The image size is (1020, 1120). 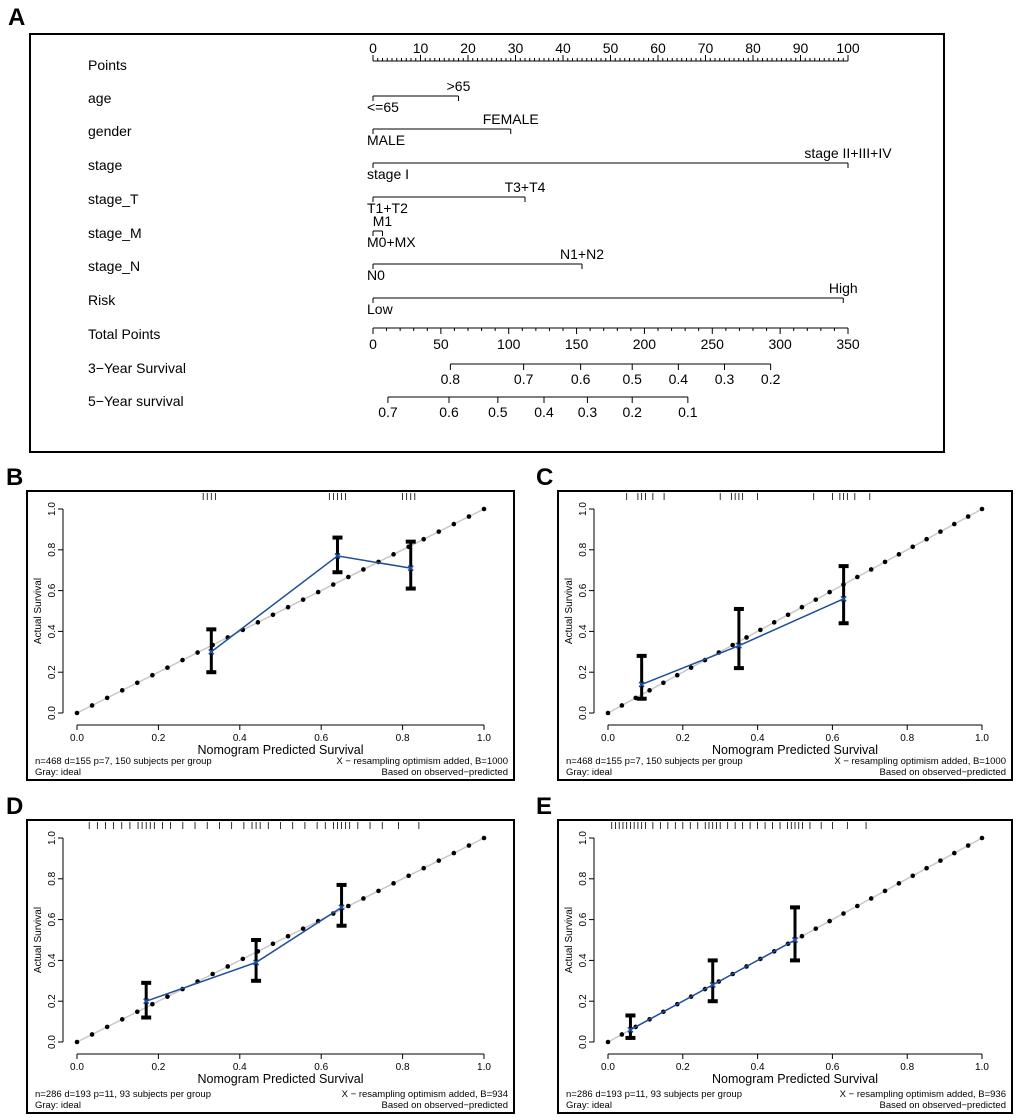 I want to click on y-tick-label: 0.0, so click(x=583, y=713).